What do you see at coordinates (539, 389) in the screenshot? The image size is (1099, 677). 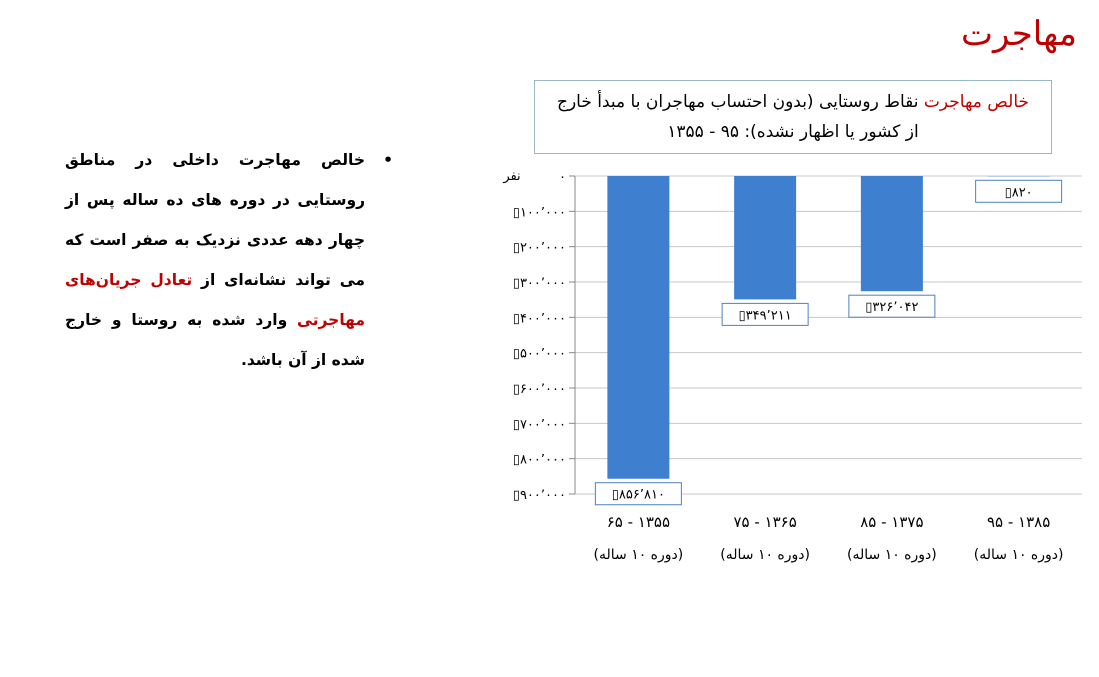 I see `y-tick-label: ▯۶۰۰٬۰۰۰` at bounding box center [539, 389].